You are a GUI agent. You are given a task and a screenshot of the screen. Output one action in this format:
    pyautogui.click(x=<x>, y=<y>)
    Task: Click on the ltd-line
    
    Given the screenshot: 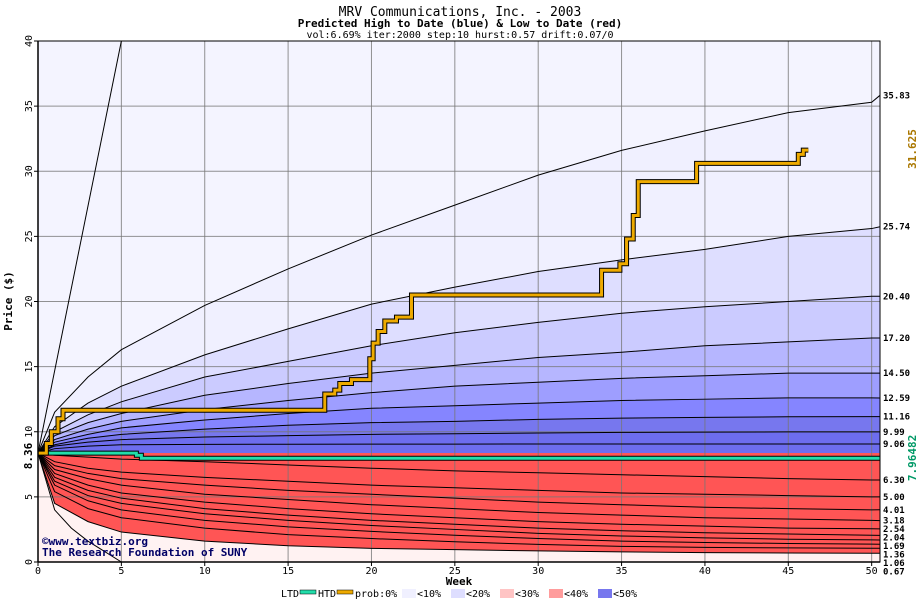 What is the action you would take?
    pyautogui.click(x=459, y=455)
    